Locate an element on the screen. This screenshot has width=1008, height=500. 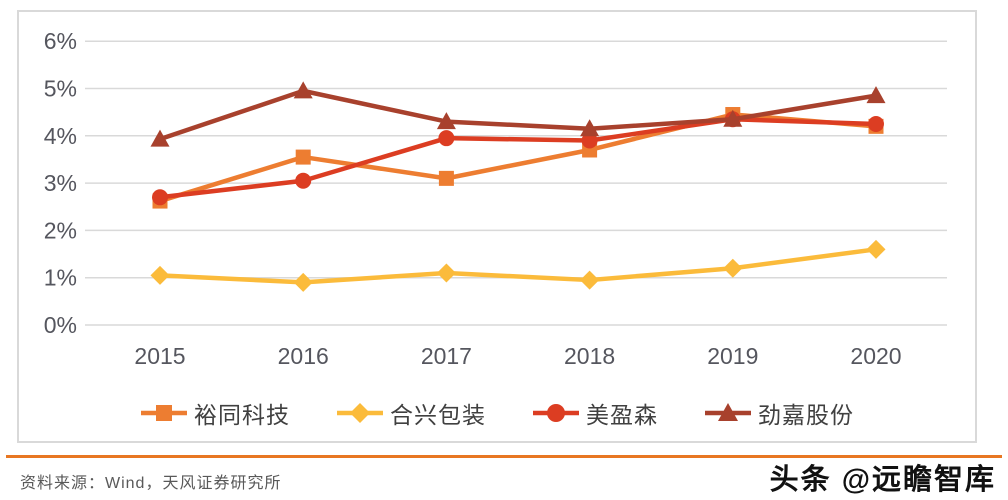
legend-circle-icon is located at coordinates (556, 413).